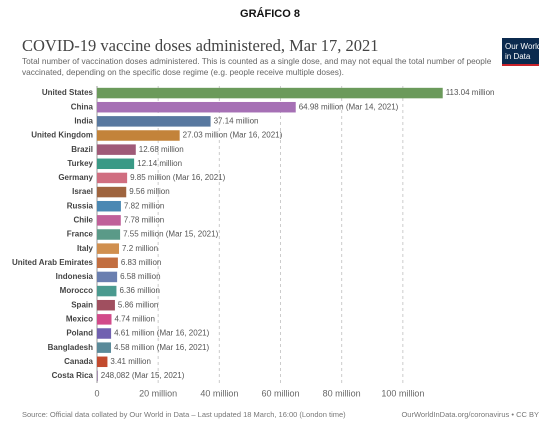  What do you see at coordinates (53, 262) in the screenshot?
I see `category-label: United Arab Emirates` at bounding box center [53, 262].